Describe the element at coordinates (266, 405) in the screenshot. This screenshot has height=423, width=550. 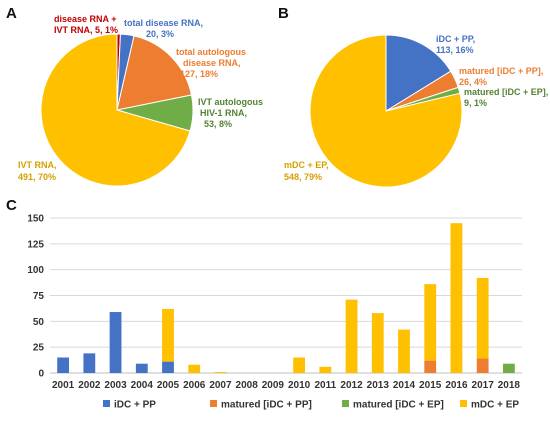
I see `legend-label-1: matured [iDC + PP]` at that location.